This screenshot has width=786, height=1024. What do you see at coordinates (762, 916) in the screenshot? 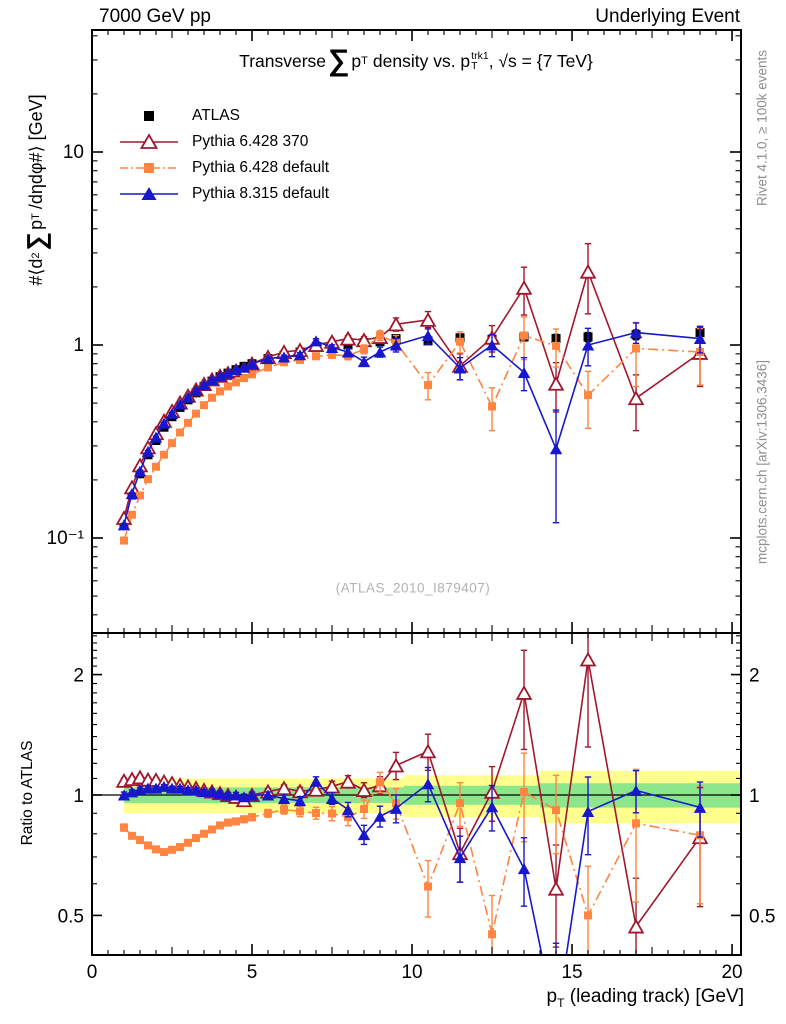
I see `y-tick-label-ratio-right: 0.5` at bounding box center [762, 916].